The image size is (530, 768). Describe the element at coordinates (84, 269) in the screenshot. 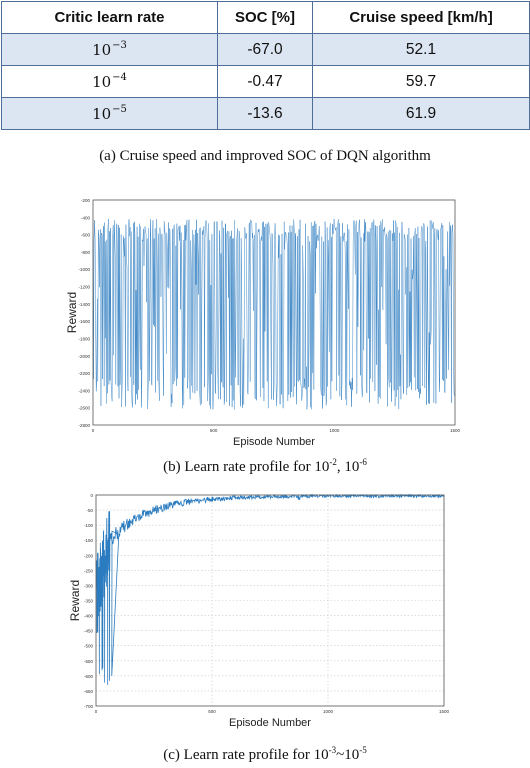

I see `y-tick-label: -1000` at that location.